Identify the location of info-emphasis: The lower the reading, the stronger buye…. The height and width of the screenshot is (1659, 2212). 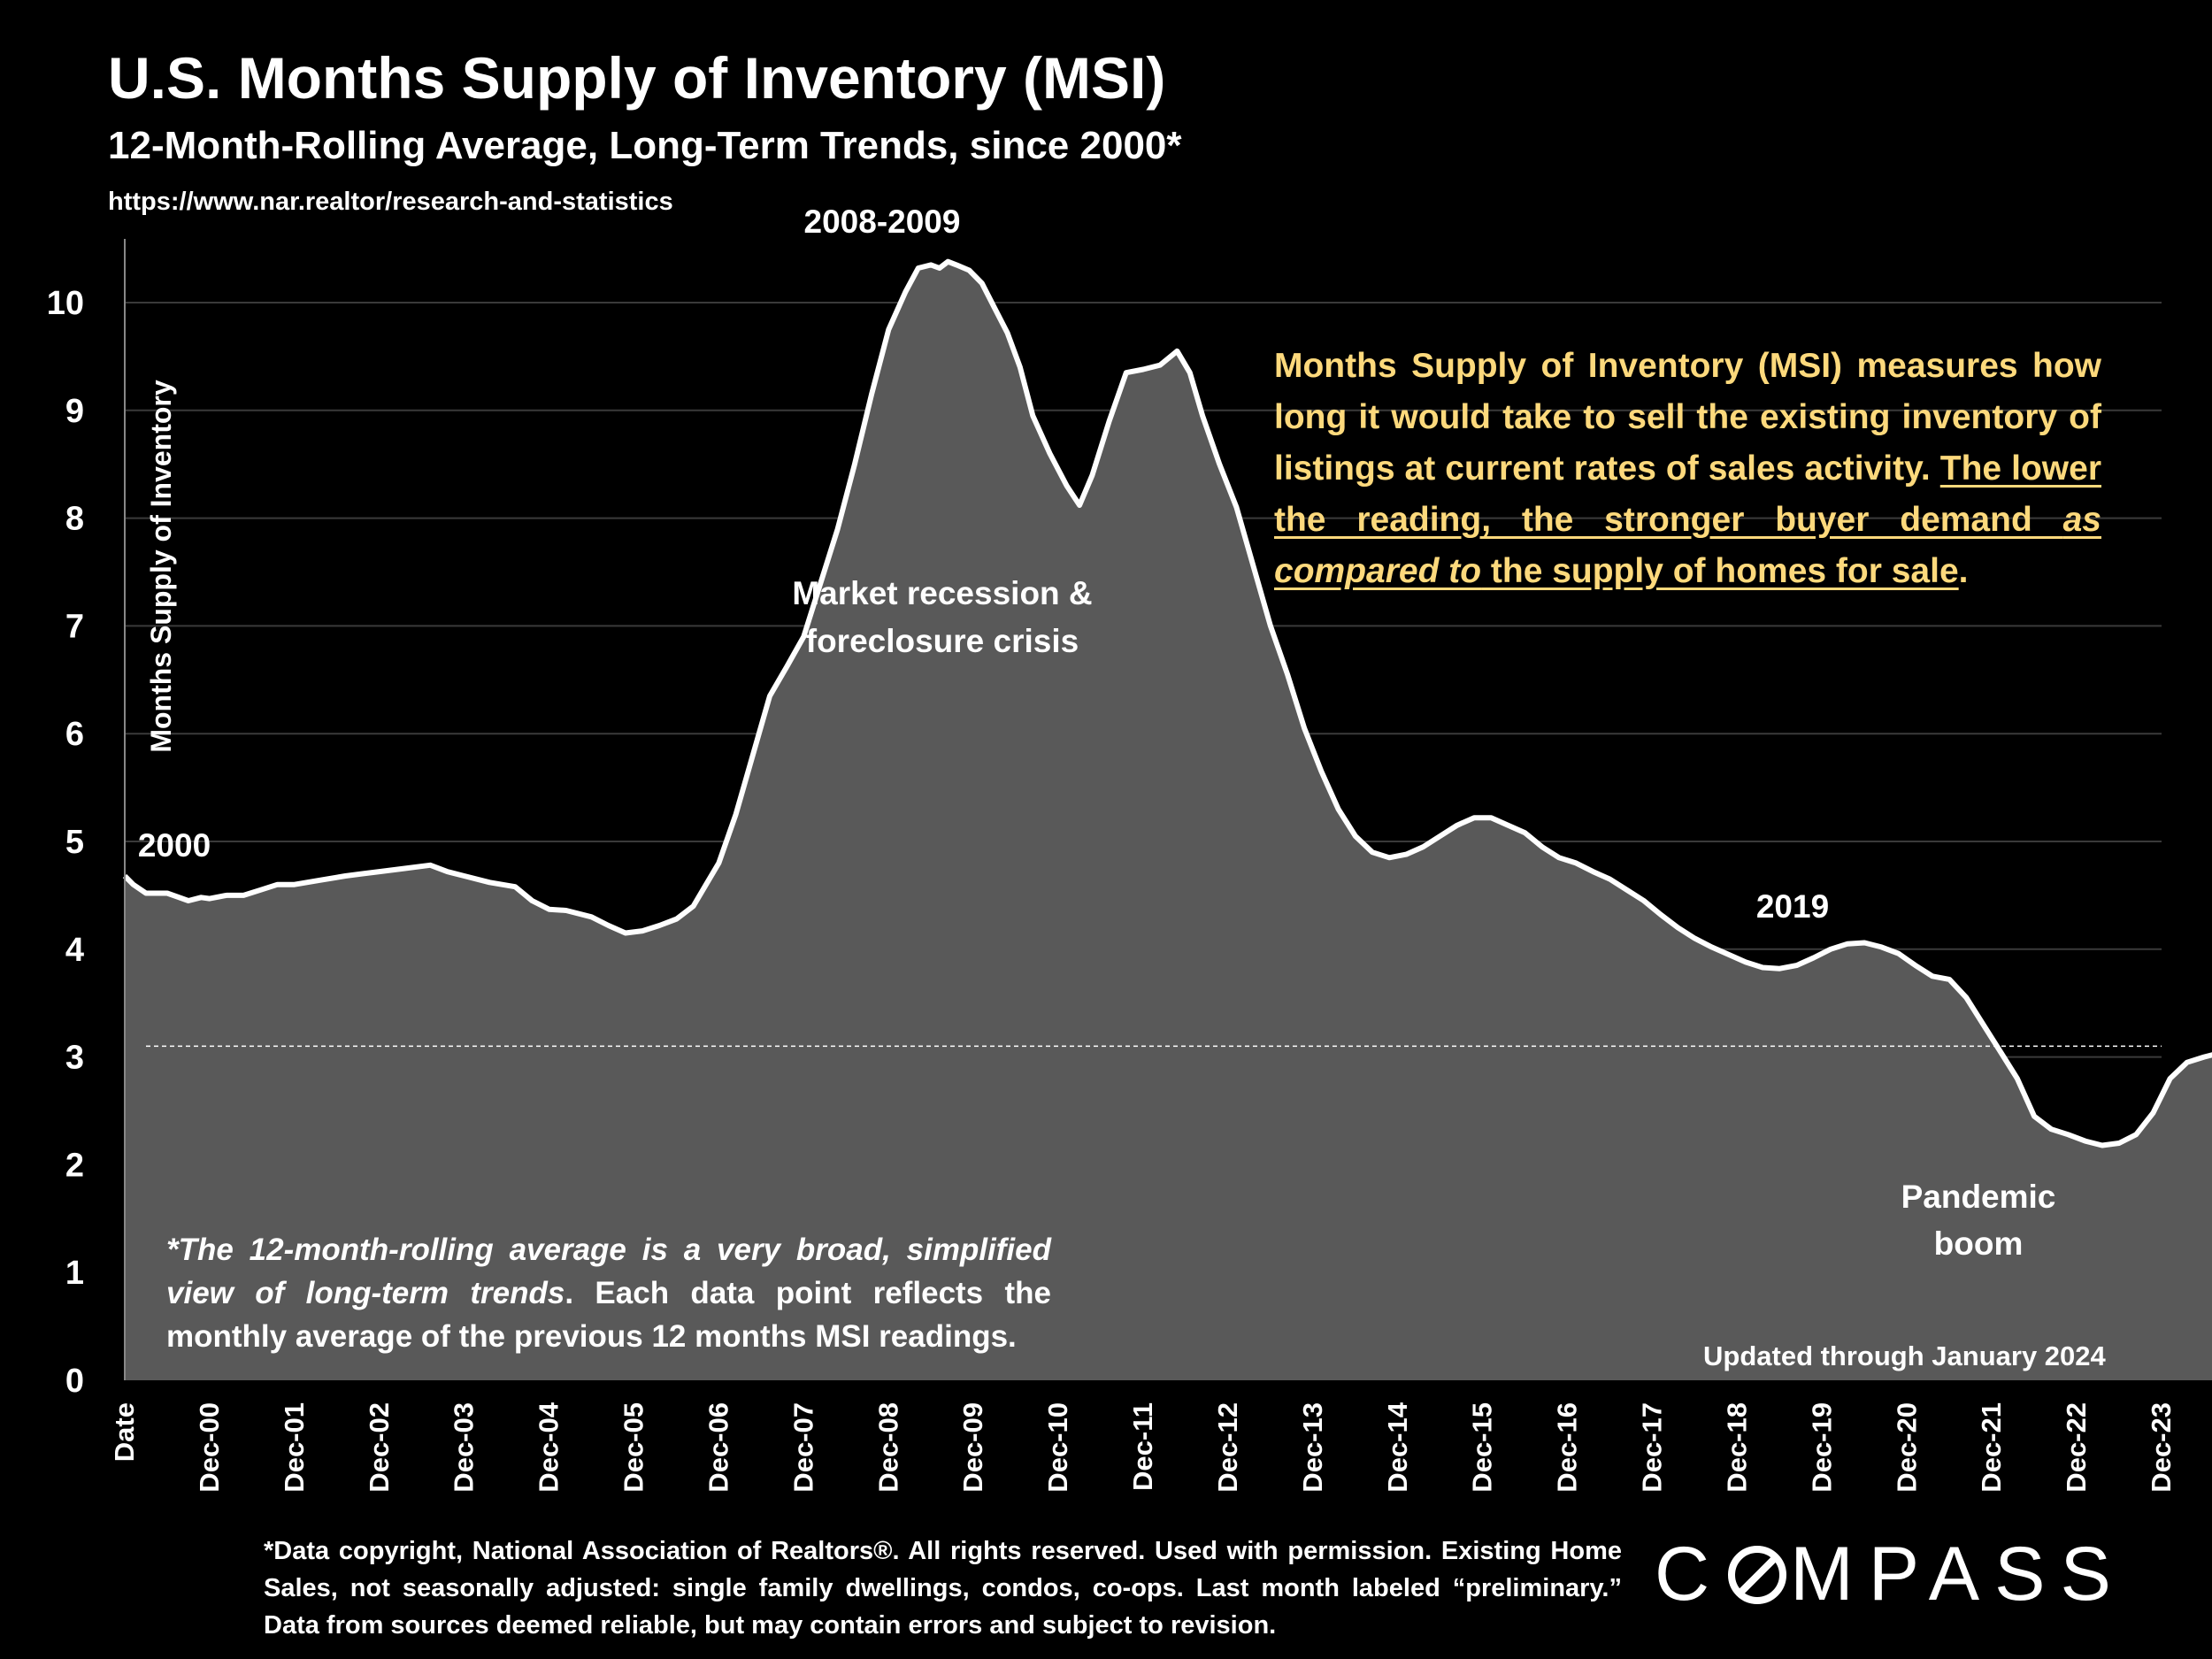
(1688, 520).